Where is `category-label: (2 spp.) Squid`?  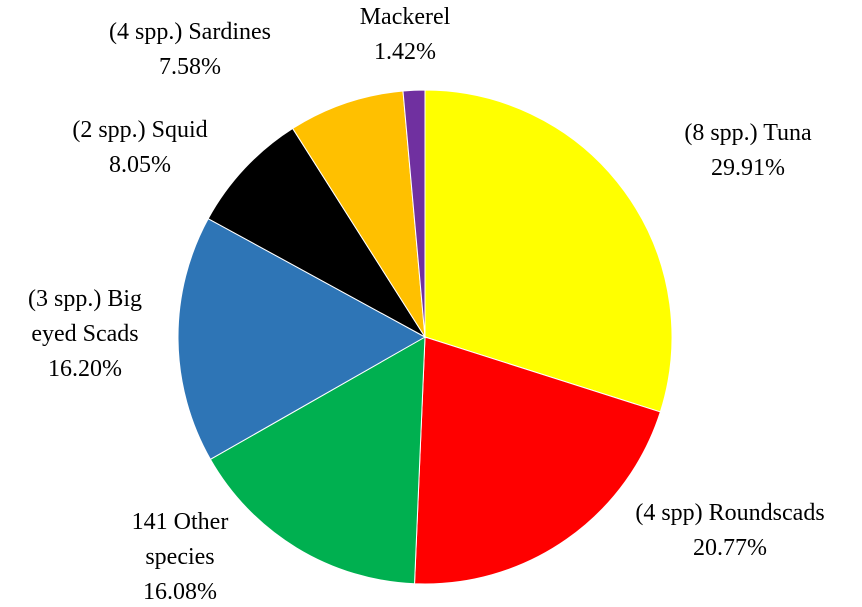
category-label: (2 spp.) Squid is located at coordinates (140, 130).